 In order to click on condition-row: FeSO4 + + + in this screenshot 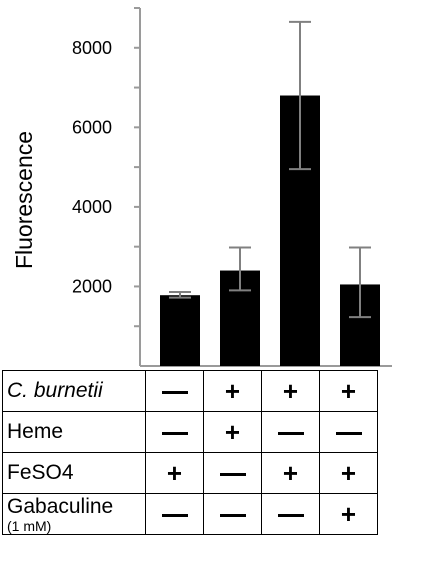, I will do `click(190, 473)`.